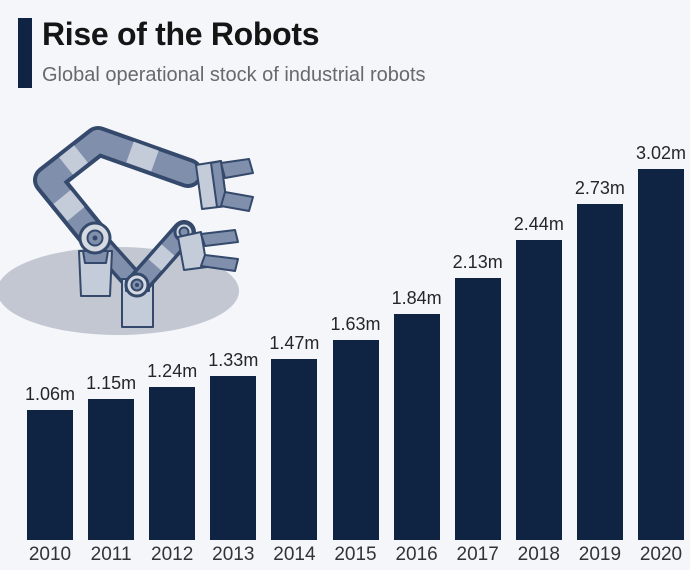 Image resolution: width=690 pixels, height=570 pixels. I want to click on bar-column: 1.63m 2015, so click(355, 442).